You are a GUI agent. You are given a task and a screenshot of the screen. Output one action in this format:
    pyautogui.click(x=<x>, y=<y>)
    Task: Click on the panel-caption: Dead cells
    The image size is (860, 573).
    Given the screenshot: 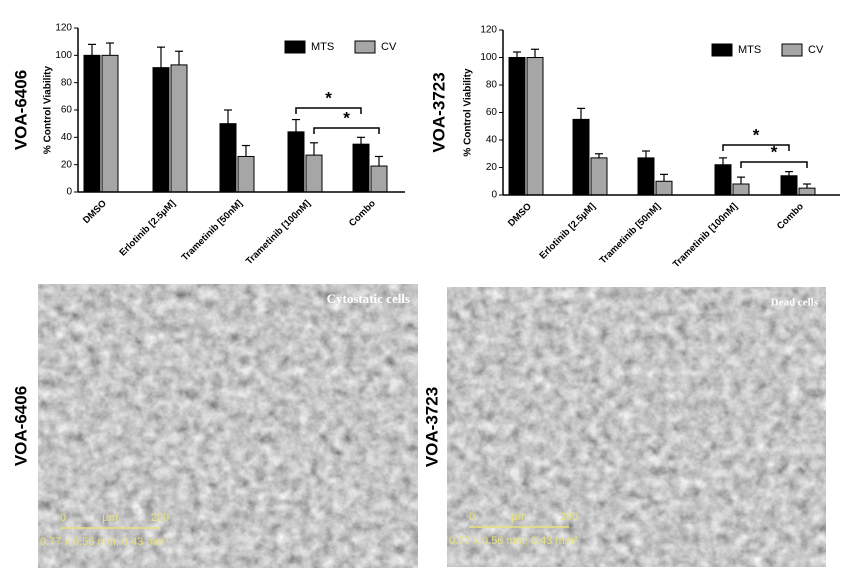 What is the action you would take?
    pyautogui.click(x=795, y=303)
    